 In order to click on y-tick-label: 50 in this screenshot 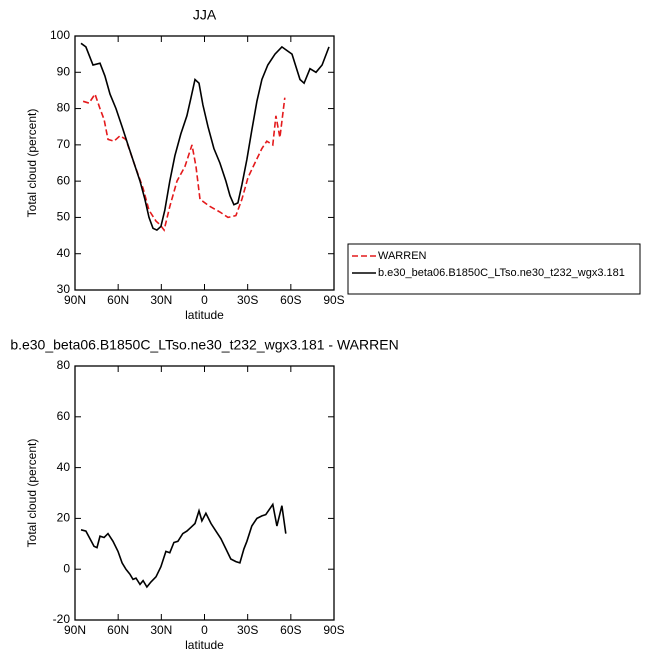, I will do `click(64, 217)`.